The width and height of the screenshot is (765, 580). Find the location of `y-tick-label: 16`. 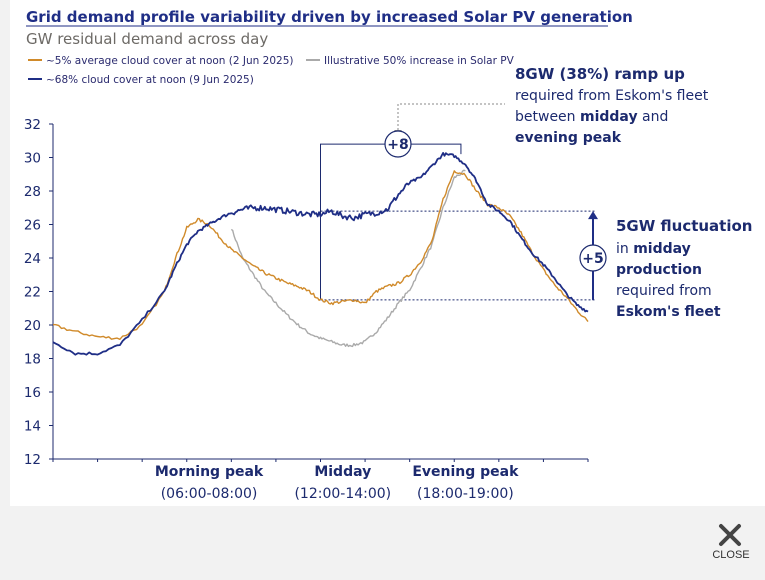

y-tick-label: 16 is located at coordinates (32, 393).